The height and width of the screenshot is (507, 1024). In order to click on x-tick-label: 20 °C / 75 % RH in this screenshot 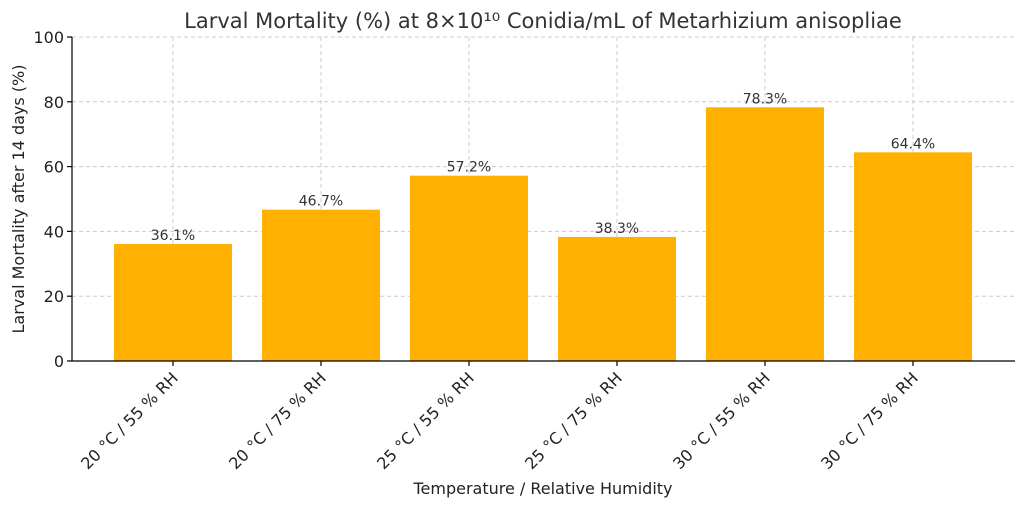, I will do `click(277, 420)`.